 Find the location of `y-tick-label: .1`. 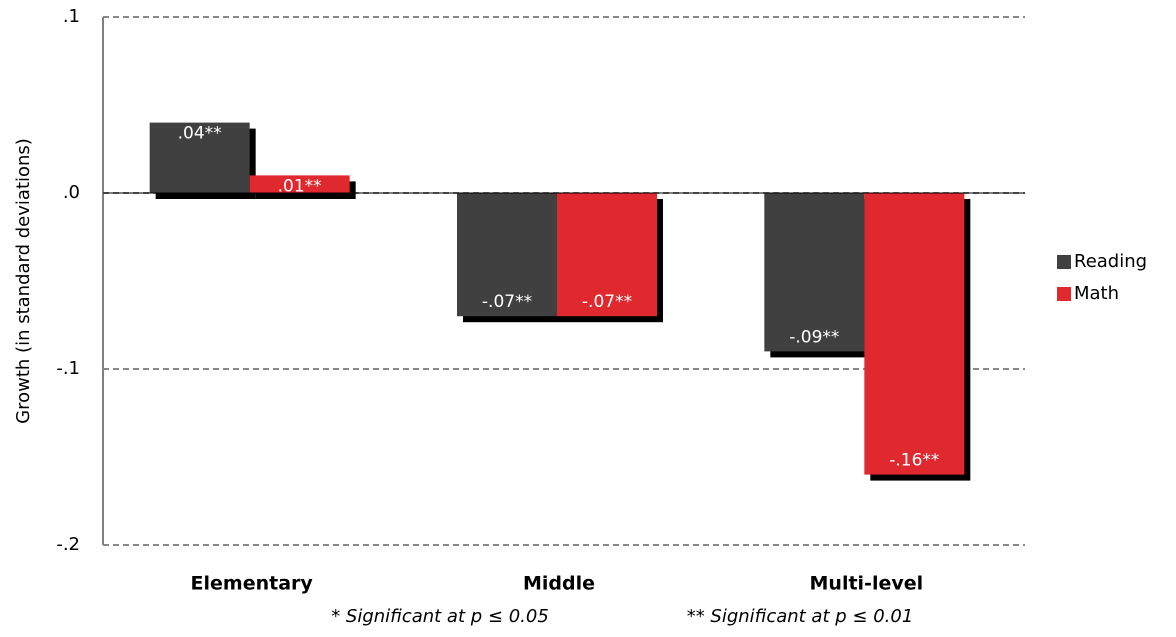

y-tick-label: .1 is located at coordinates (71, 16).